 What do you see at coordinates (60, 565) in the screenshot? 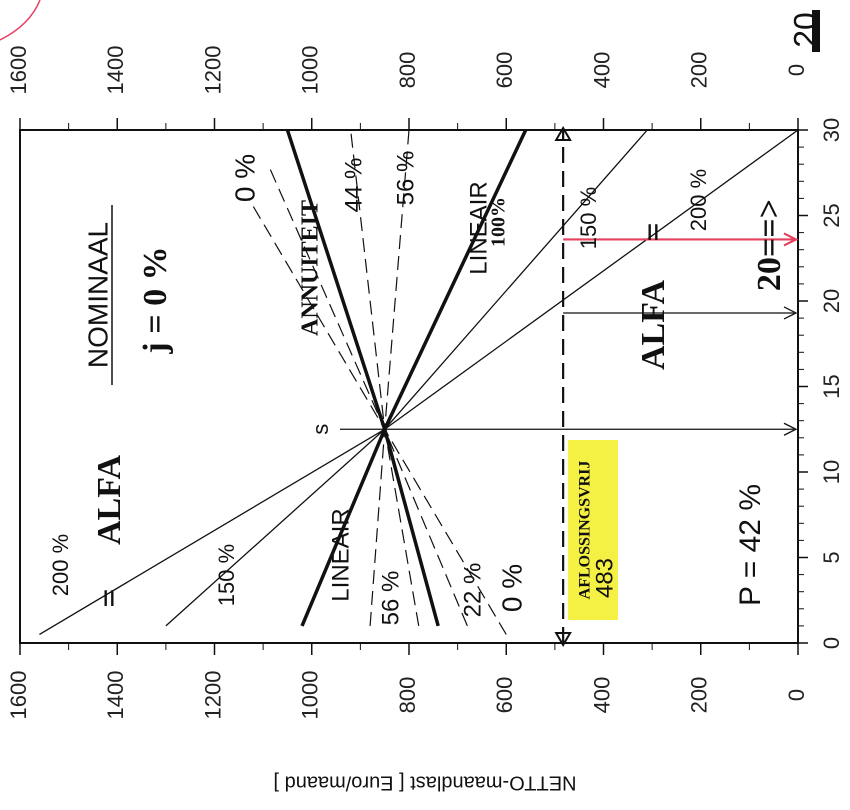
I see `pct-200-bottom: 200 %` at bounding box center [60, 565].